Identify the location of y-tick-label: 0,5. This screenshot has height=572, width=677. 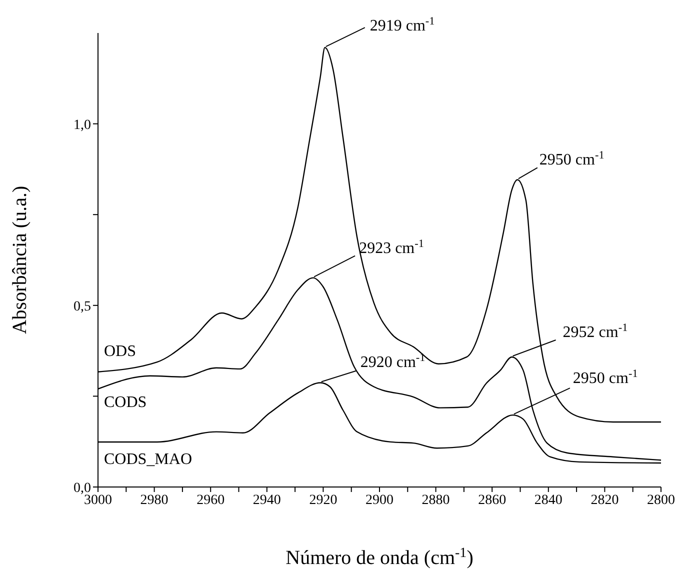
(82, 306).